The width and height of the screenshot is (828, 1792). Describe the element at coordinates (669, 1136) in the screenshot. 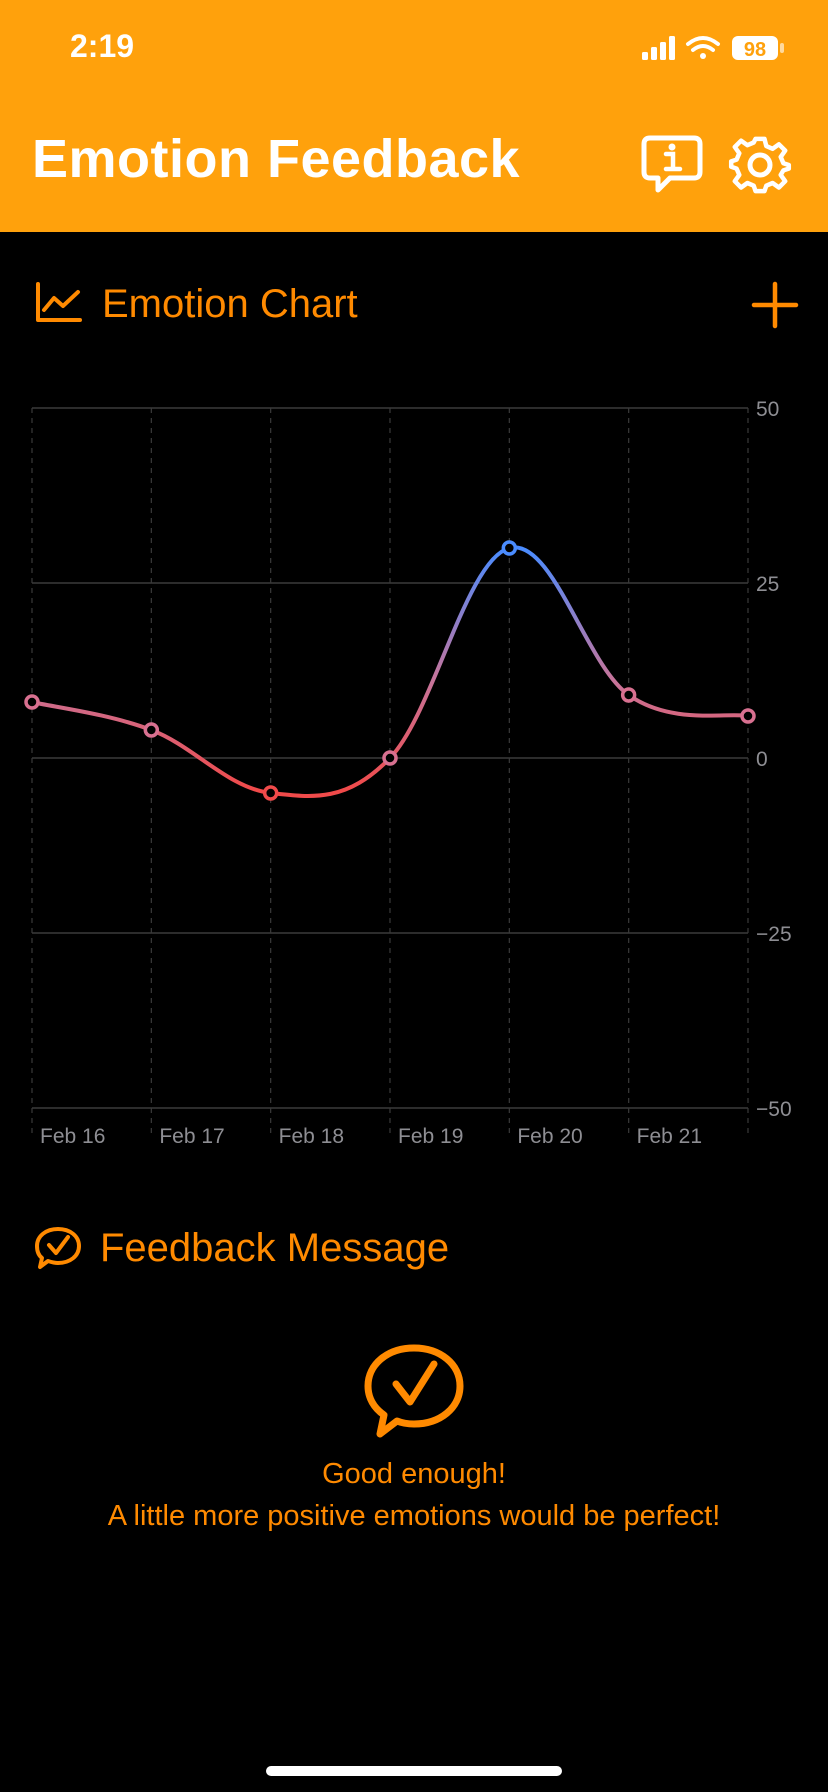

I see `x-tick-label: Feb 21` at that location.